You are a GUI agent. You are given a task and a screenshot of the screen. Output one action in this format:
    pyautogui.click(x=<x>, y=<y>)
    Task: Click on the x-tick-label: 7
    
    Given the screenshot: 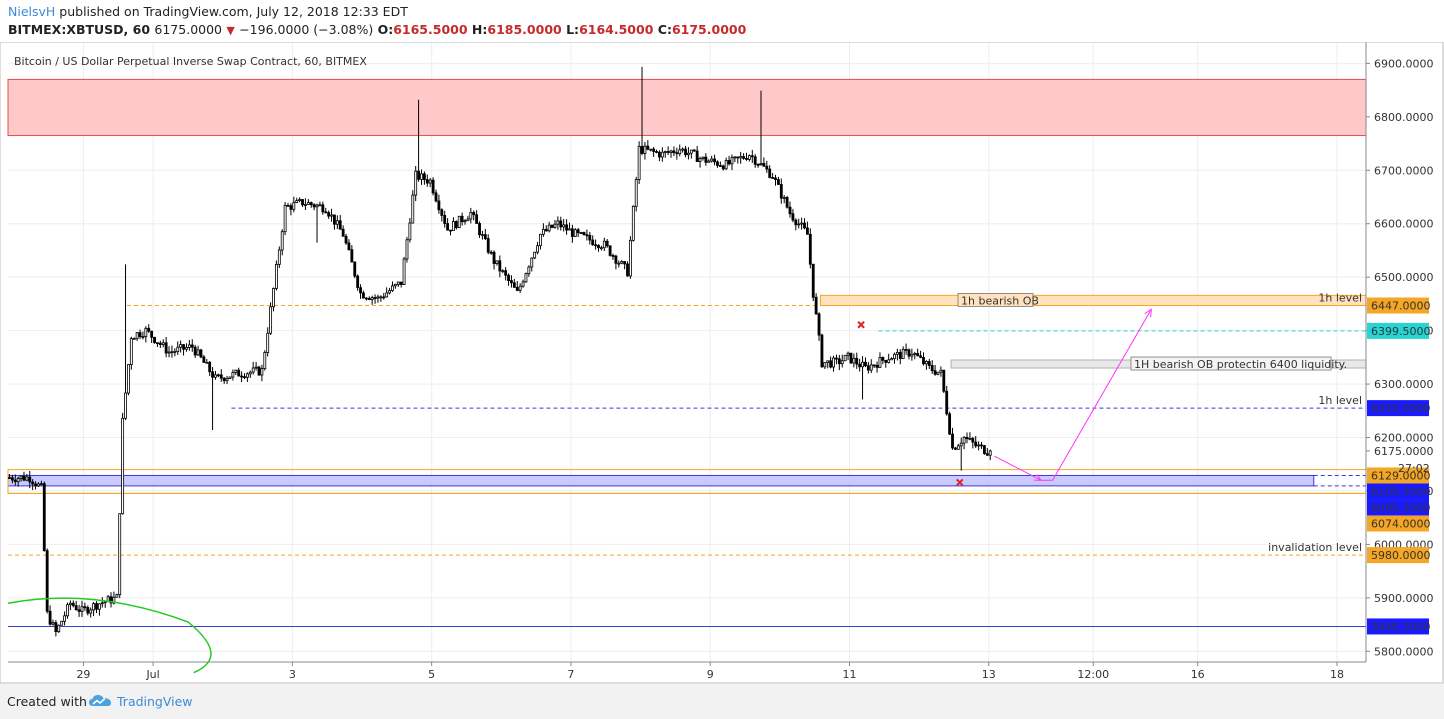 What is the action you would take?
    pyautogui.click(x=570, y=674)
    